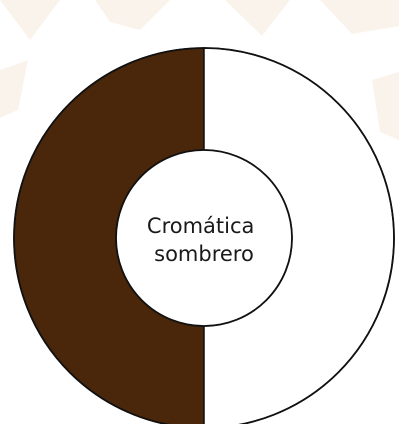  I want to click on center-label-line-1: Cromática, so click(201, 226).